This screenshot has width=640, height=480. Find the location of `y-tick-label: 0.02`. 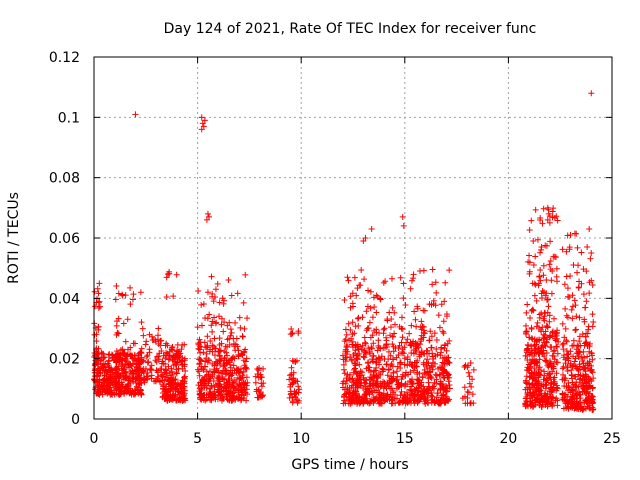

y-tick-label: 0.02 is located at coordinates (64, 360).